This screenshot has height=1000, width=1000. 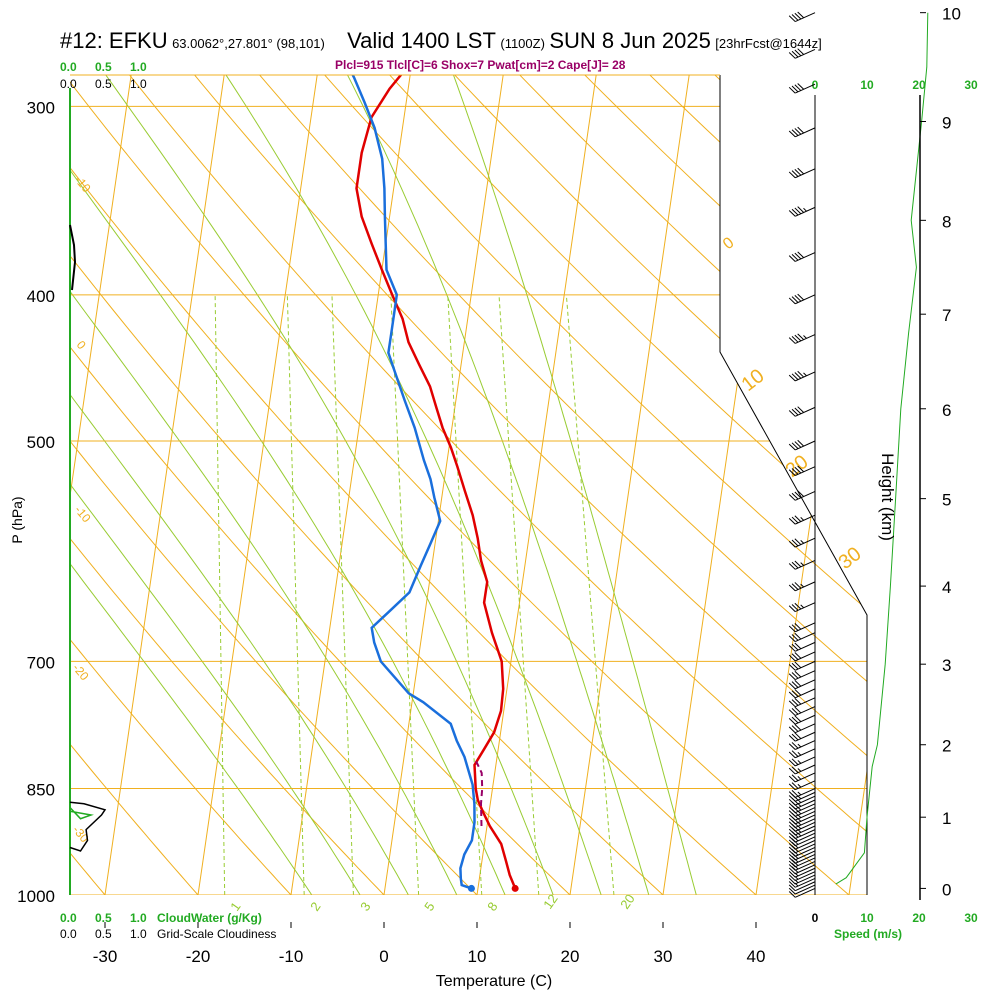 I want to click on mixing-ratio-line, so click(x=519, y=594).